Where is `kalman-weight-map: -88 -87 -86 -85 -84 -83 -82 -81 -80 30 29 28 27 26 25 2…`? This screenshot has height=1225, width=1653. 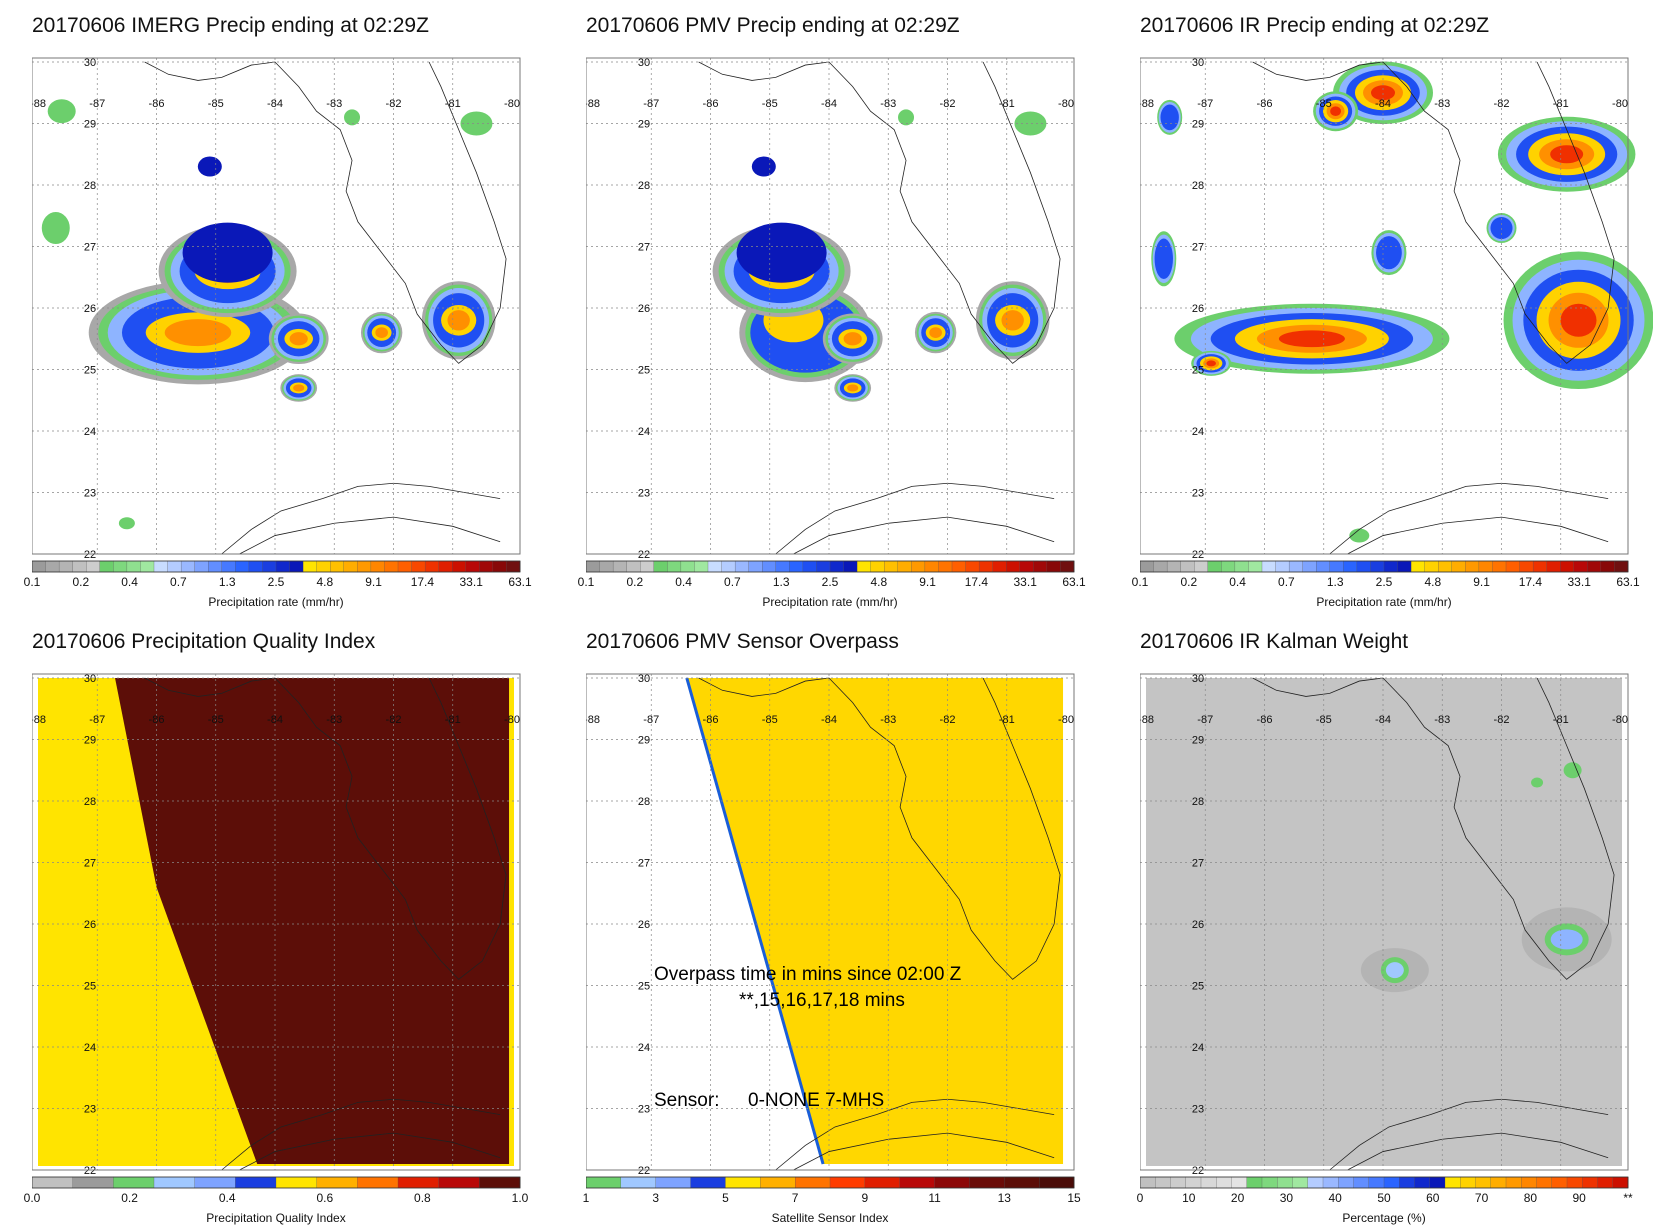 kalman-weight-map: -88 -87 -86 -85 -84 -83 -82 -81 -80 30 29 28 27 26 25 2… is located at coordinates (1384, 931).